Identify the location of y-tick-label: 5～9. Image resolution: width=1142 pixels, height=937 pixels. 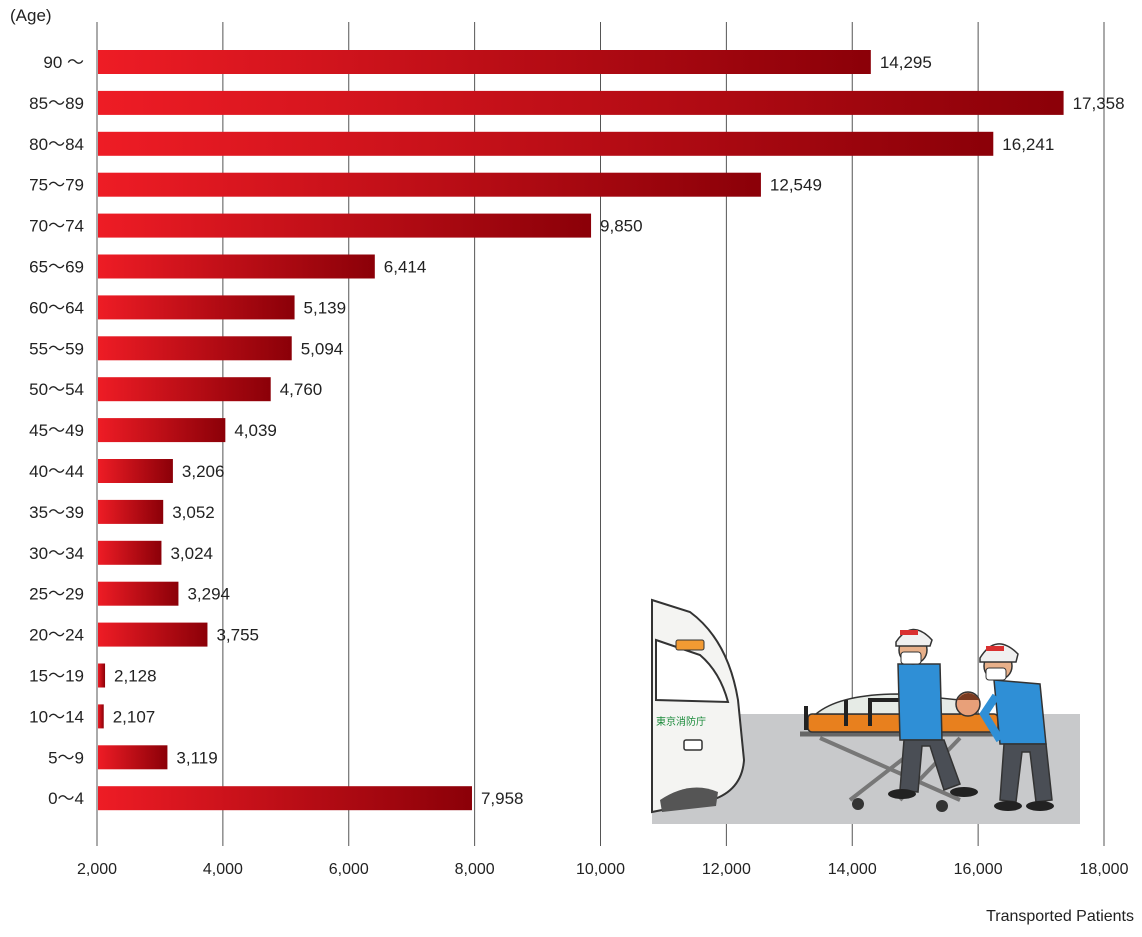
(66, 757).